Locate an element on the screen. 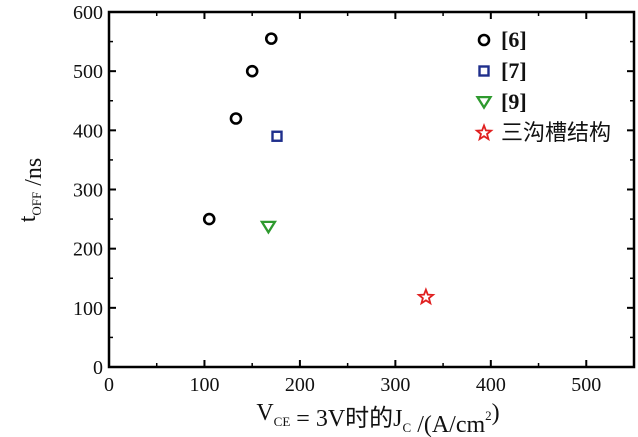 The height and width of the screenshot is (437, 638). x-tick-label: 300 is located at coordinates (395, 385).